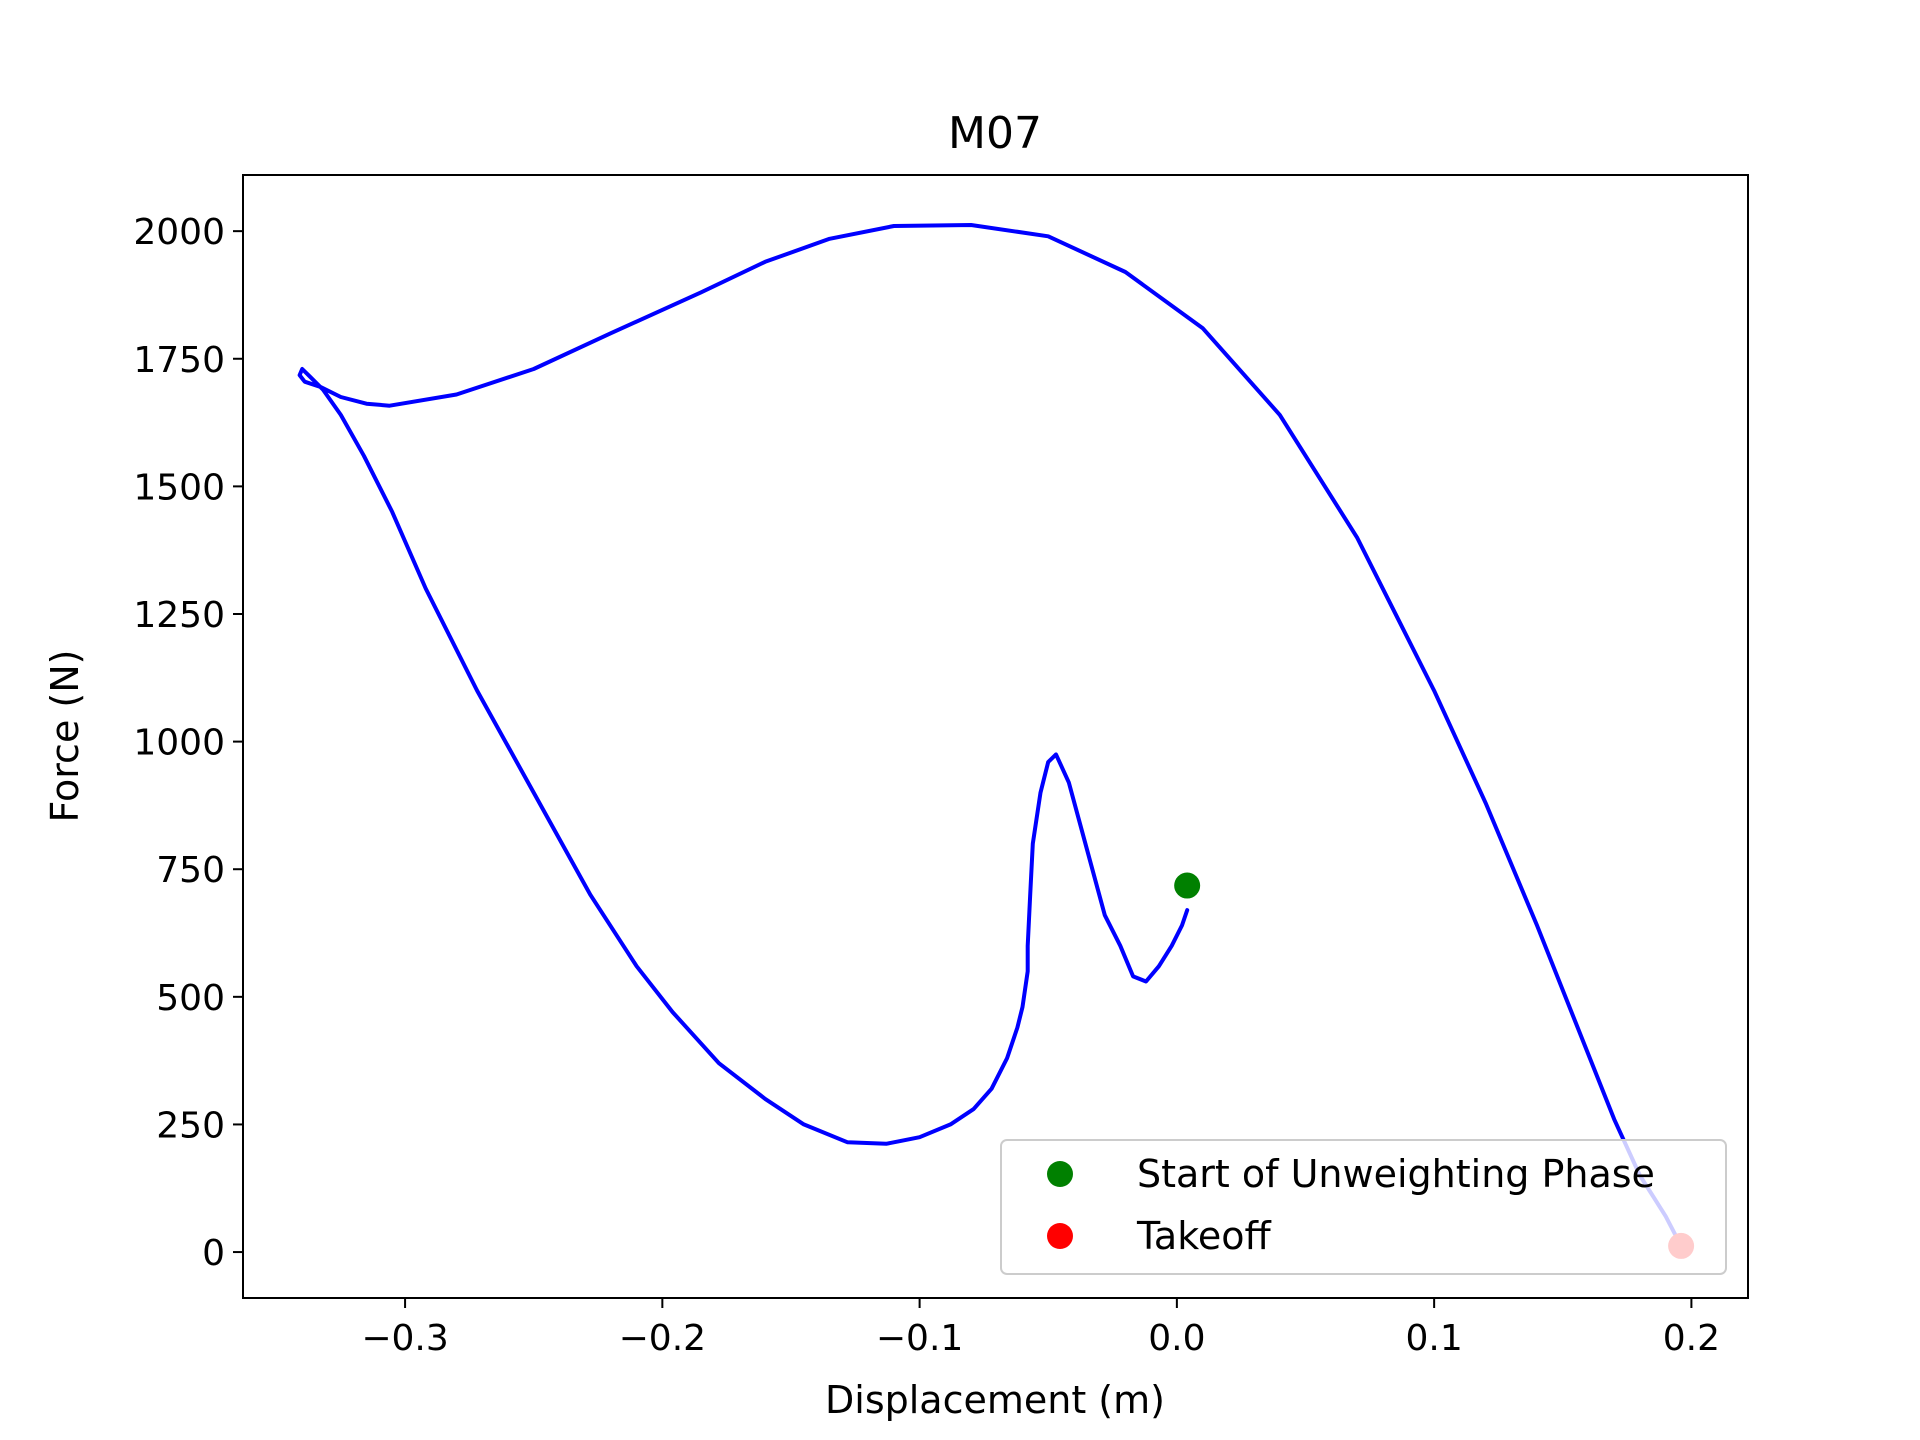 The height and width of the screenshot is (1440, 1920). What do you see at coordinates (179, 487) in the screenshot?
I see `y-tick-label: 1500` at bounding box center [179, 487].